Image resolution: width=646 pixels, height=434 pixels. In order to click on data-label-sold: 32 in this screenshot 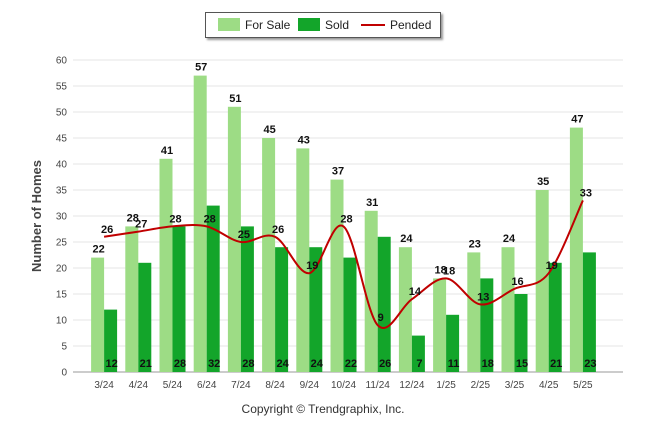, I will do `click(214, 364)`.